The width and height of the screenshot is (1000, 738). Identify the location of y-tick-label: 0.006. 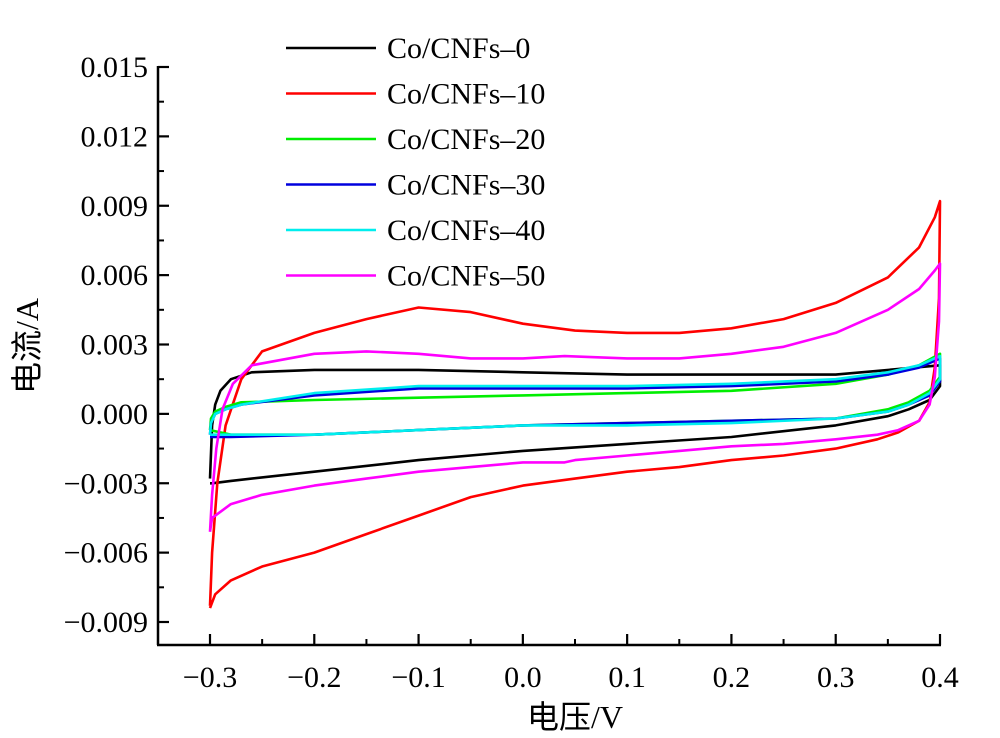
(115, 275).